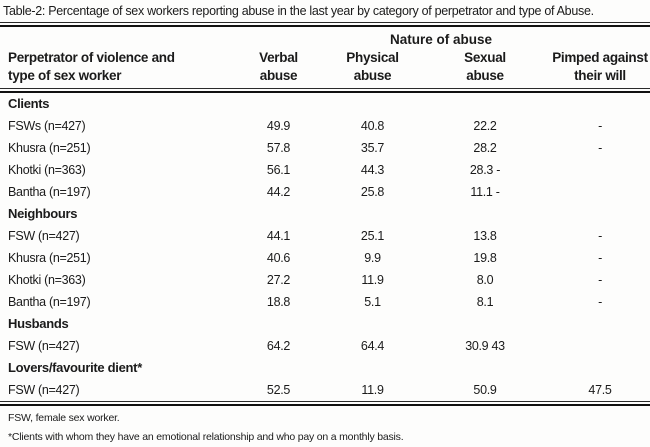  Describe the element at coordinates (372, 258) in the screenshot. I see `cell-physical-abuse: 9.9` at that location.